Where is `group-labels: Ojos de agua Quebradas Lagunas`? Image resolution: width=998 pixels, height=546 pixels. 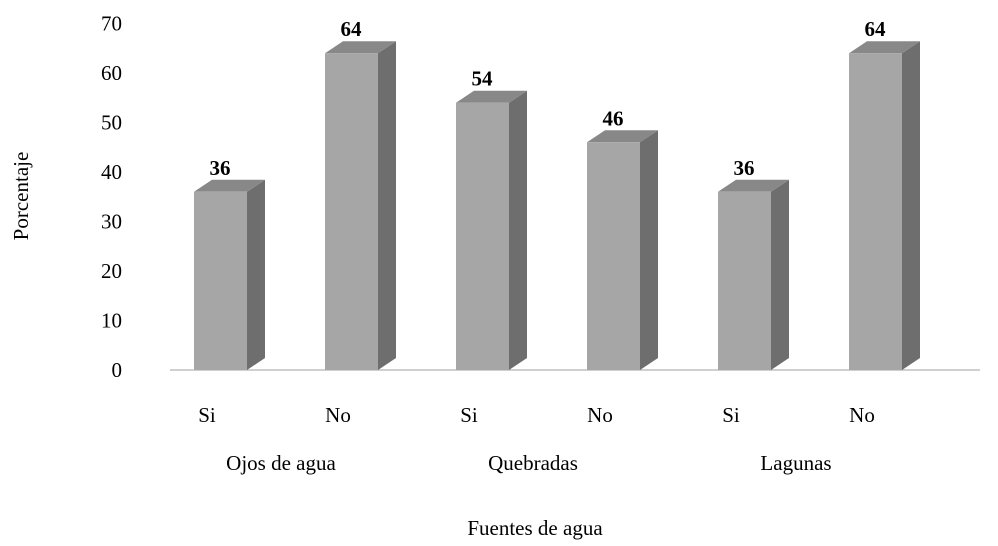 group-labels: Ojos de agua Quebradas Lagunas is located at coordinates (528, 463).